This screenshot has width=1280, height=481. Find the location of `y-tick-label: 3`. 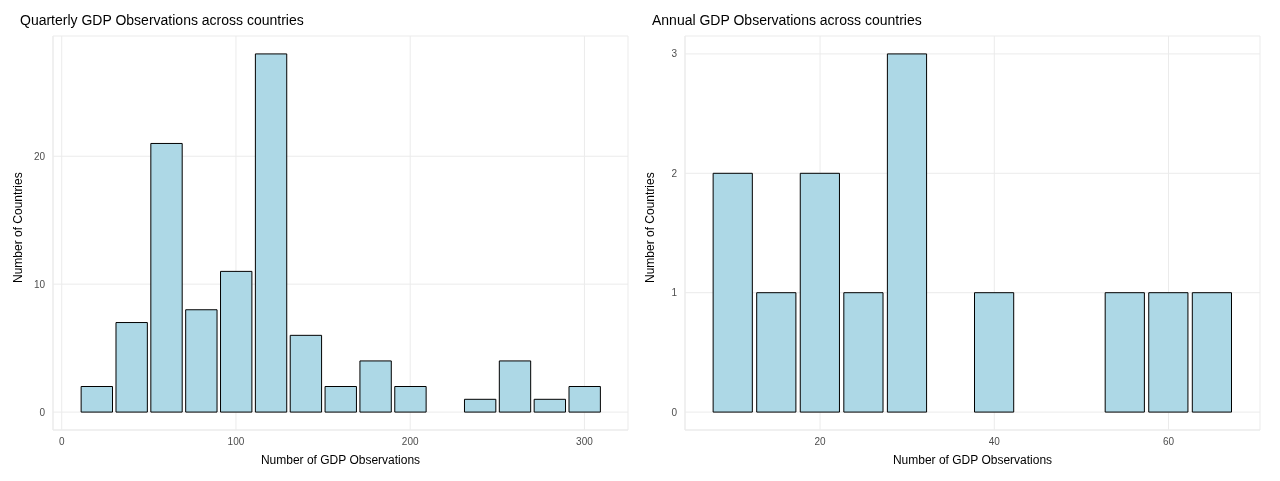

y-tick-label: 3 is located at coordinates (674, 54).